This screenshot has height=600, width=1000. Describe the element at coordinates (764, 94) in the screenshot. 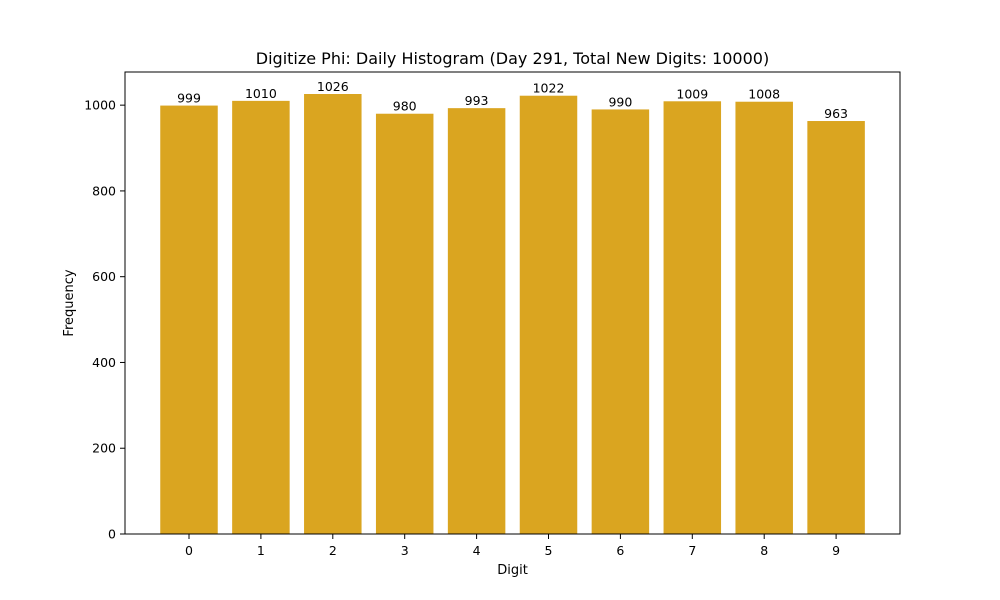

I see `data-label-digit-8: 1008` at that location.